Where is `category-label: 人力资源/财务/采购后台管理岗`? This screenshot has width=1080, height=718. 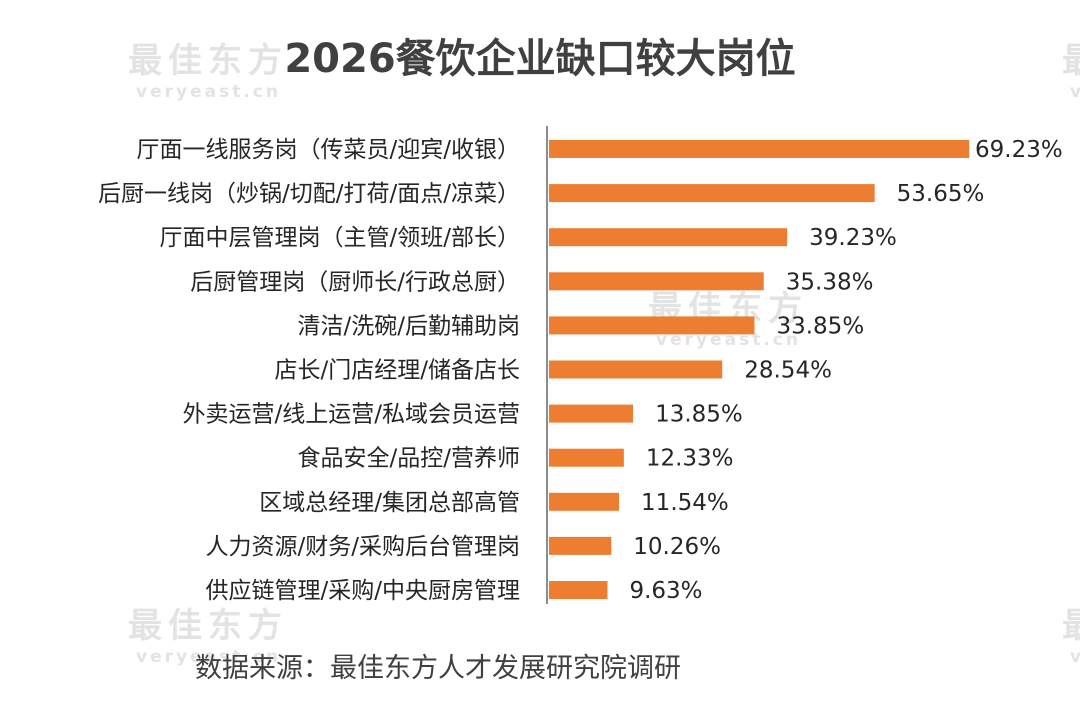 category-label: 人力资源/财务/采购后台管理岗 is located at coordinates (363, 547).